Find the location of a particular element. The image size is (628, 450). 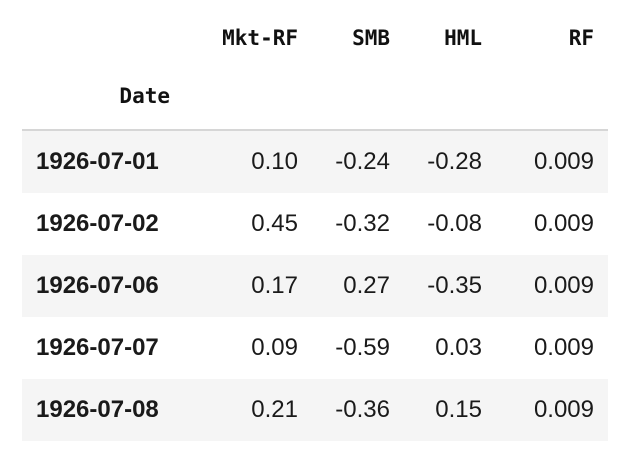

column-header-rf: RF is located at coordinates (552, 38).